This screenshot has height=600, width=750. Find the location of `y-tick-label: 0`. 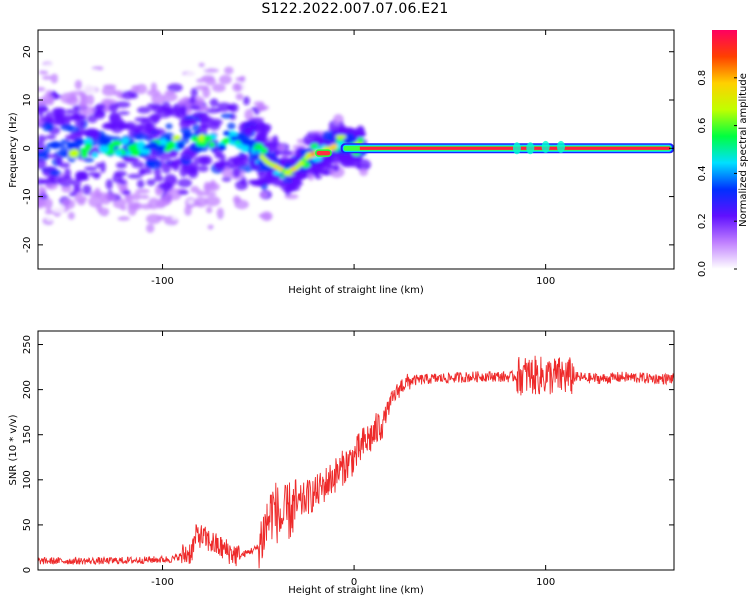

y-tick-label: 0 is located at coordinates (27, 570).